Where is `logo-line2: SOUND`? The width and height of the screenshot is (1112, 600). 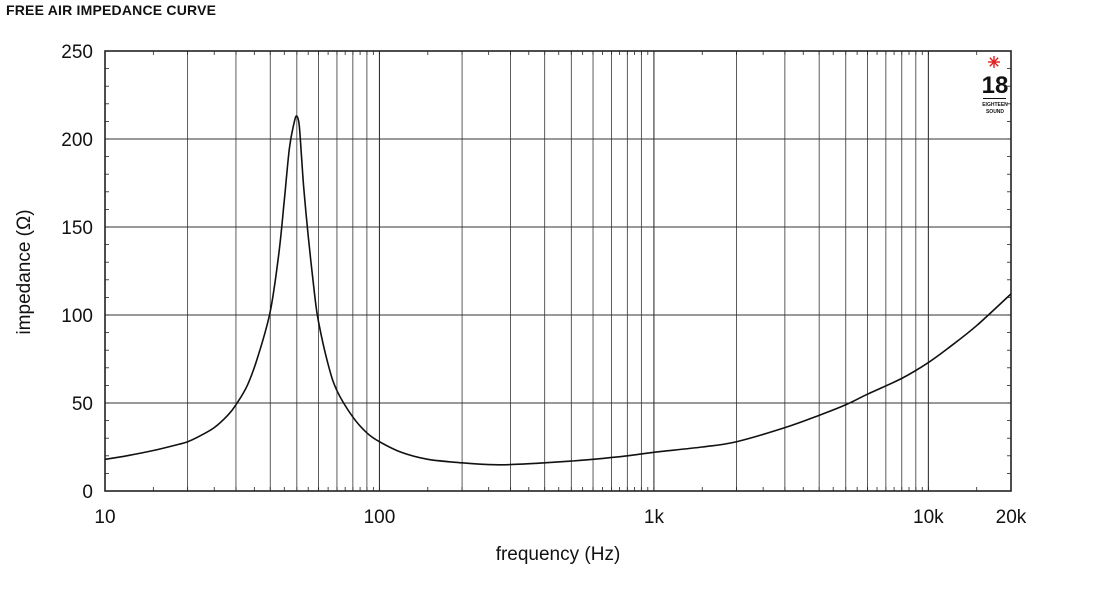 logo-line2: SOUND is located at coordinates (995, 112).